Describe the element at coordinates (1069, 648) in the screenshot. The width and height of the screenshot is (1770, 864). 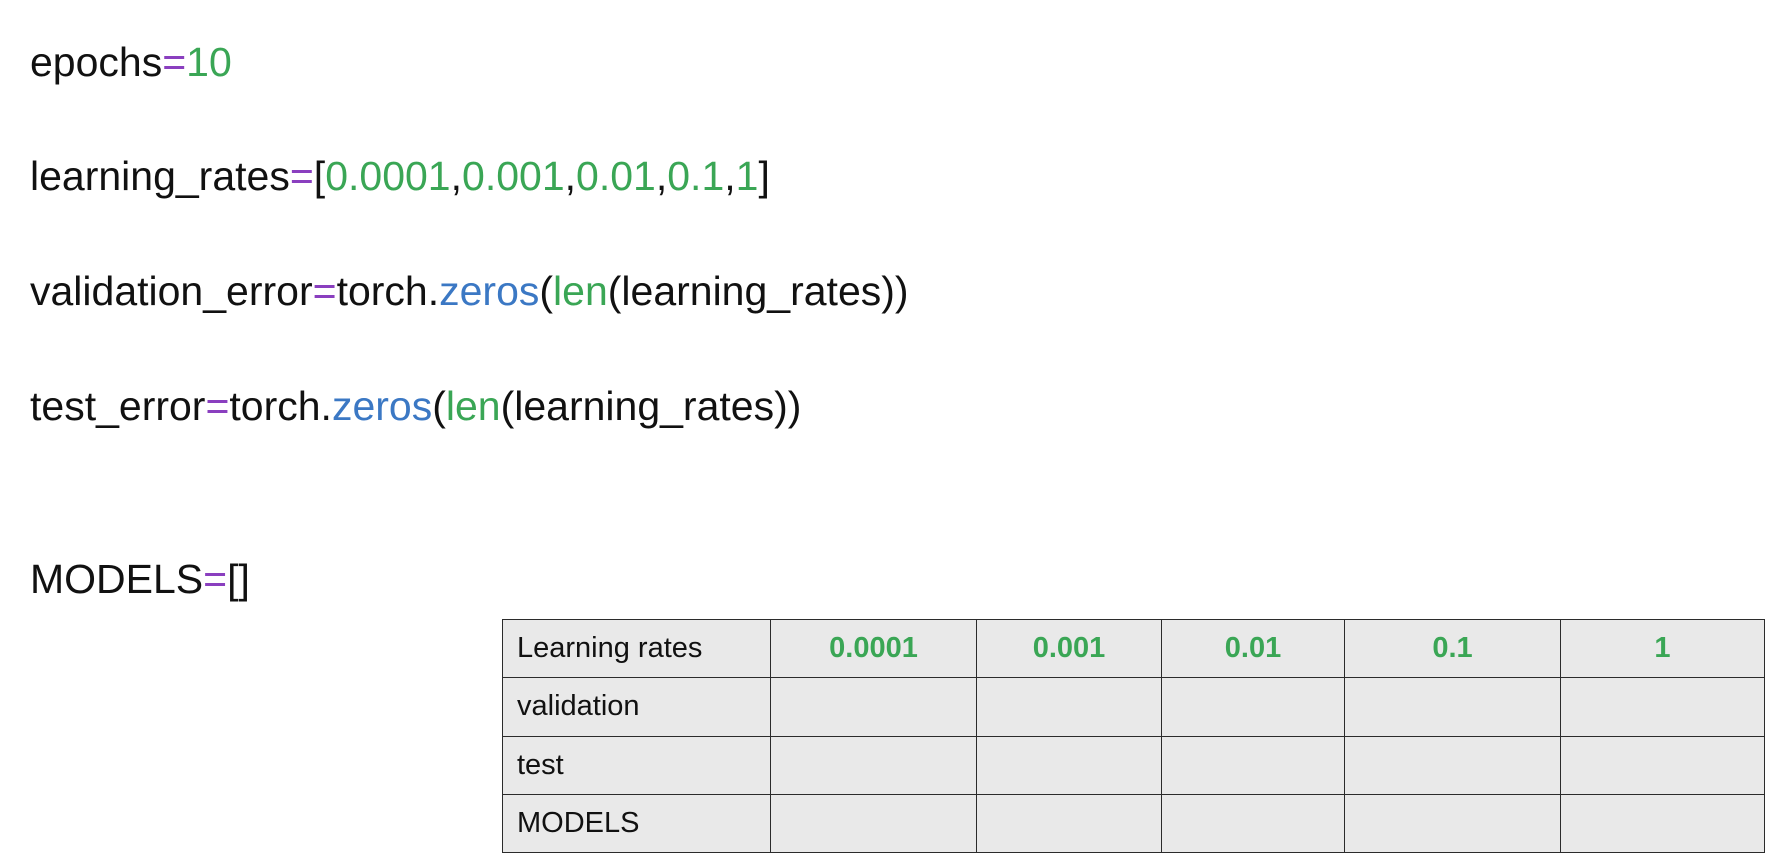
I see `header-lr-cell: 0.001` at that location.